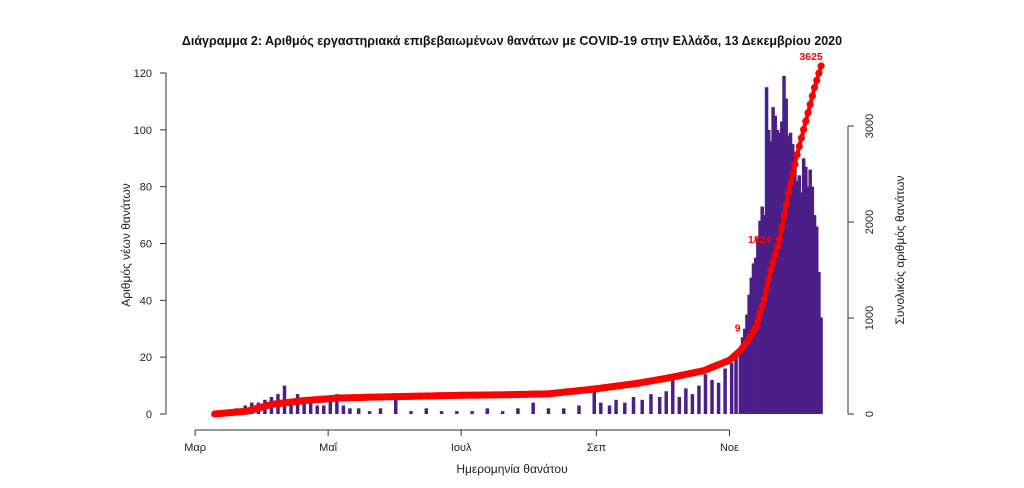  I want to click on annotations-group: 3625 1824 9, so click(779, 193).